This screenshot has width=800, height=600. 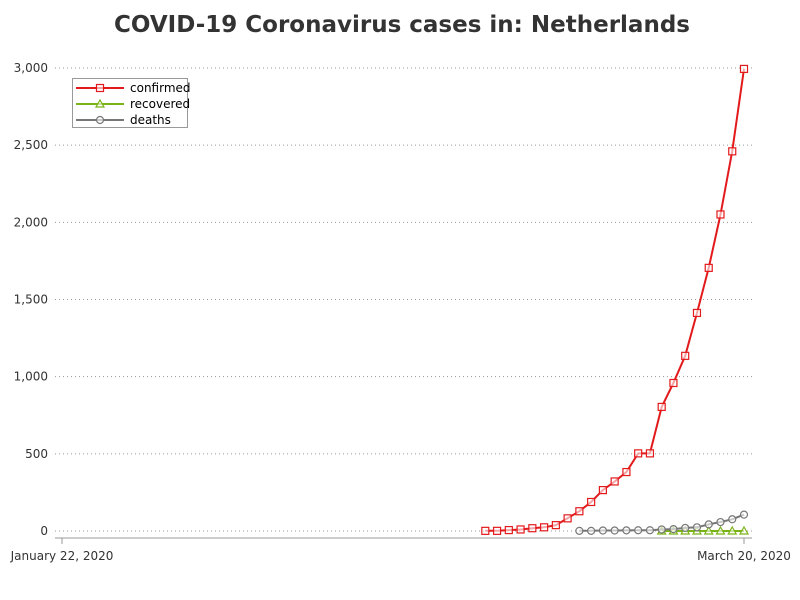 I want to click on legend: confirmed recovered deaths, so click(x=131, y=103).